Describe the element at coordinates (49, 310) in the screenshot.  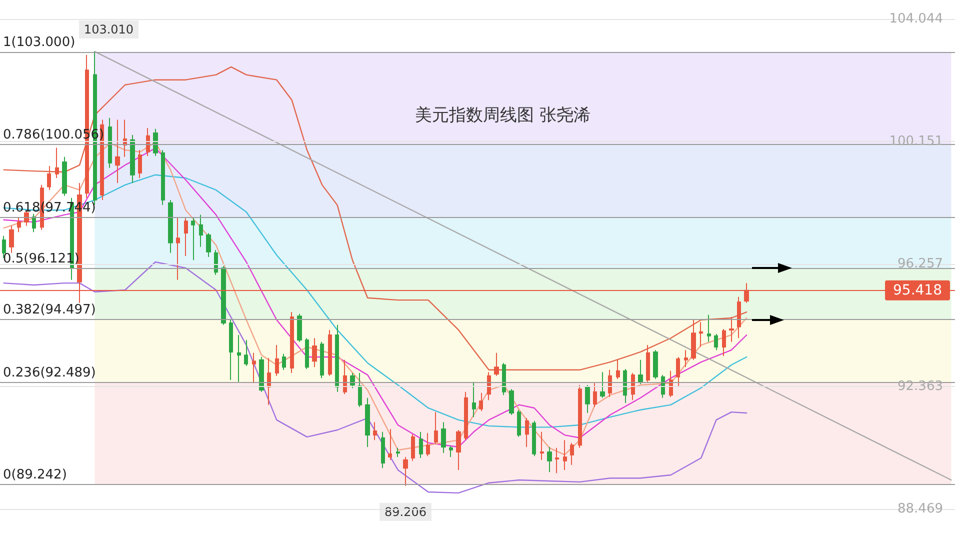
I see `ref-line-label: 0.382(94.497)` at that location.